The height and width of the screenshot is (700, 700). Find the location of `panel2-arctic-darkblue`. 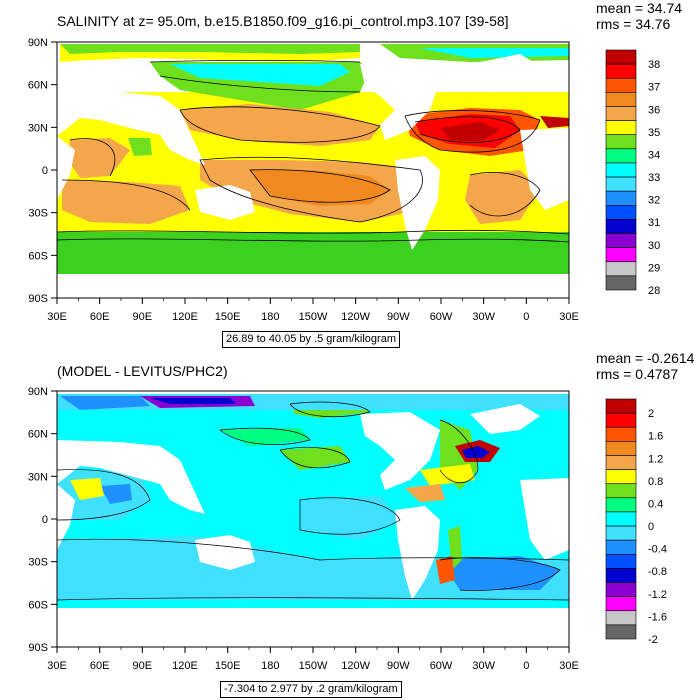

panel2-arctic-darkblue is located at coordinates (193, 401).